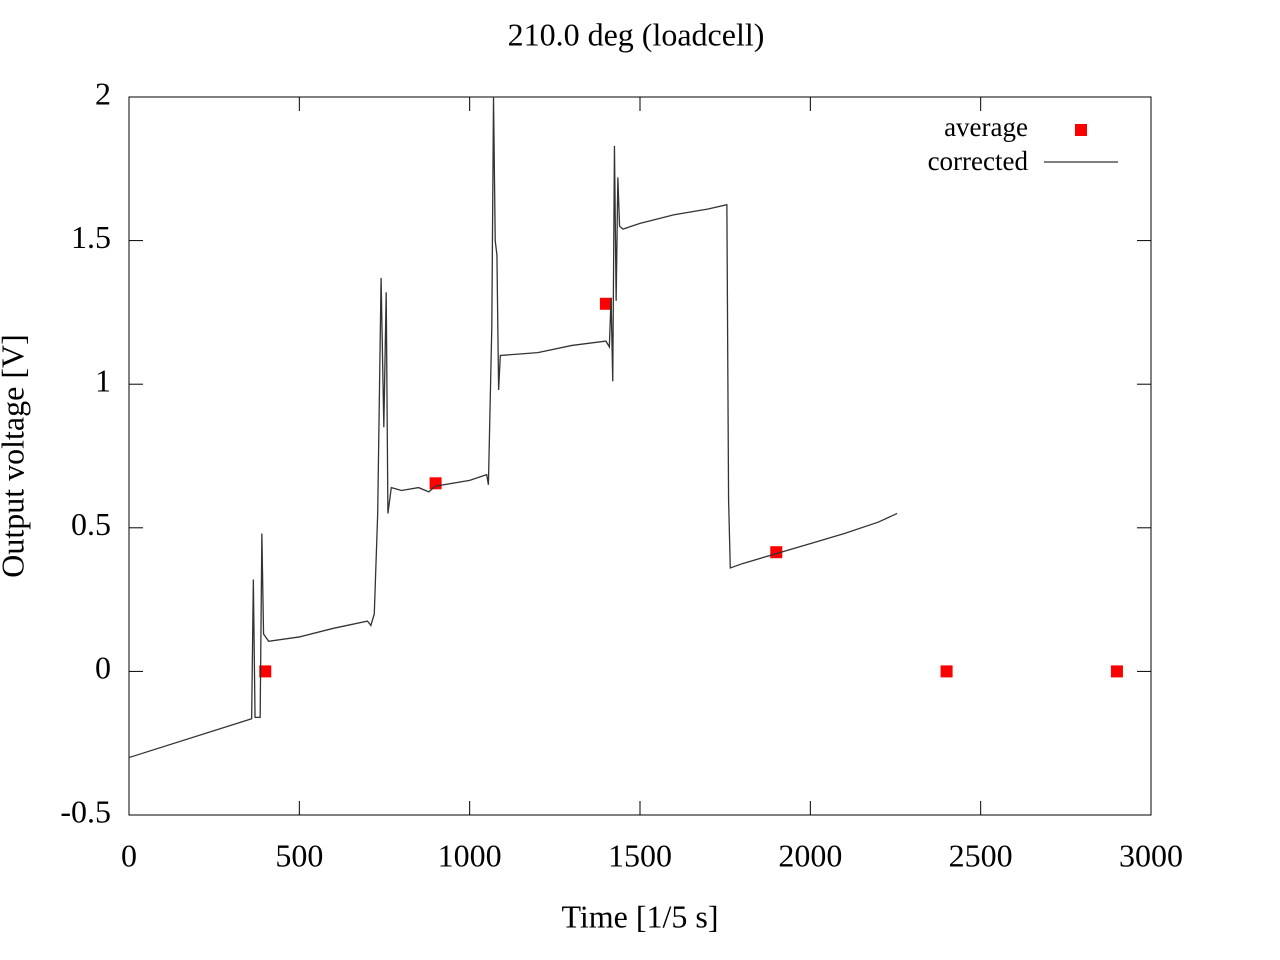  I want to click on x-tick-label: 500, so click(299, 855).